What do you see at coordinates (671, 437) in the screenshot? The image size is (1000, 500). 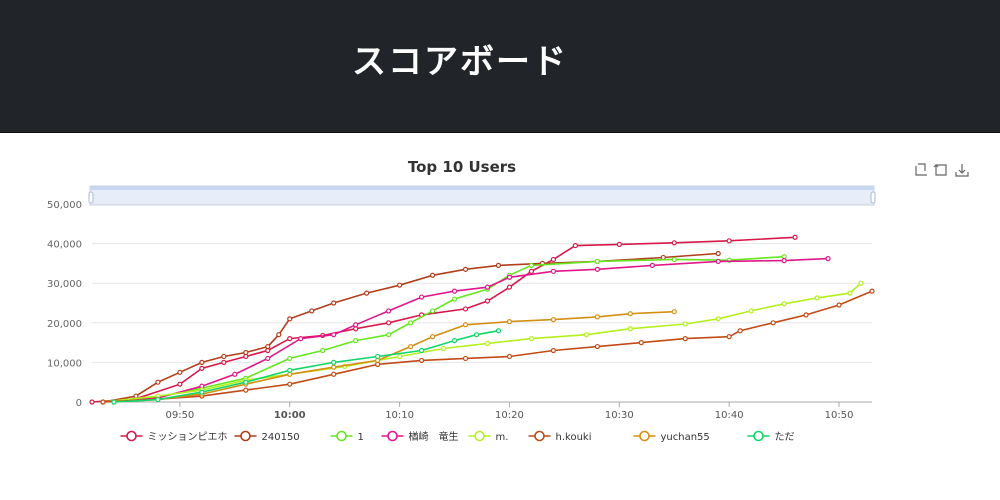 I see `legend-item: yuchan55` at bounding box center [671, 437].